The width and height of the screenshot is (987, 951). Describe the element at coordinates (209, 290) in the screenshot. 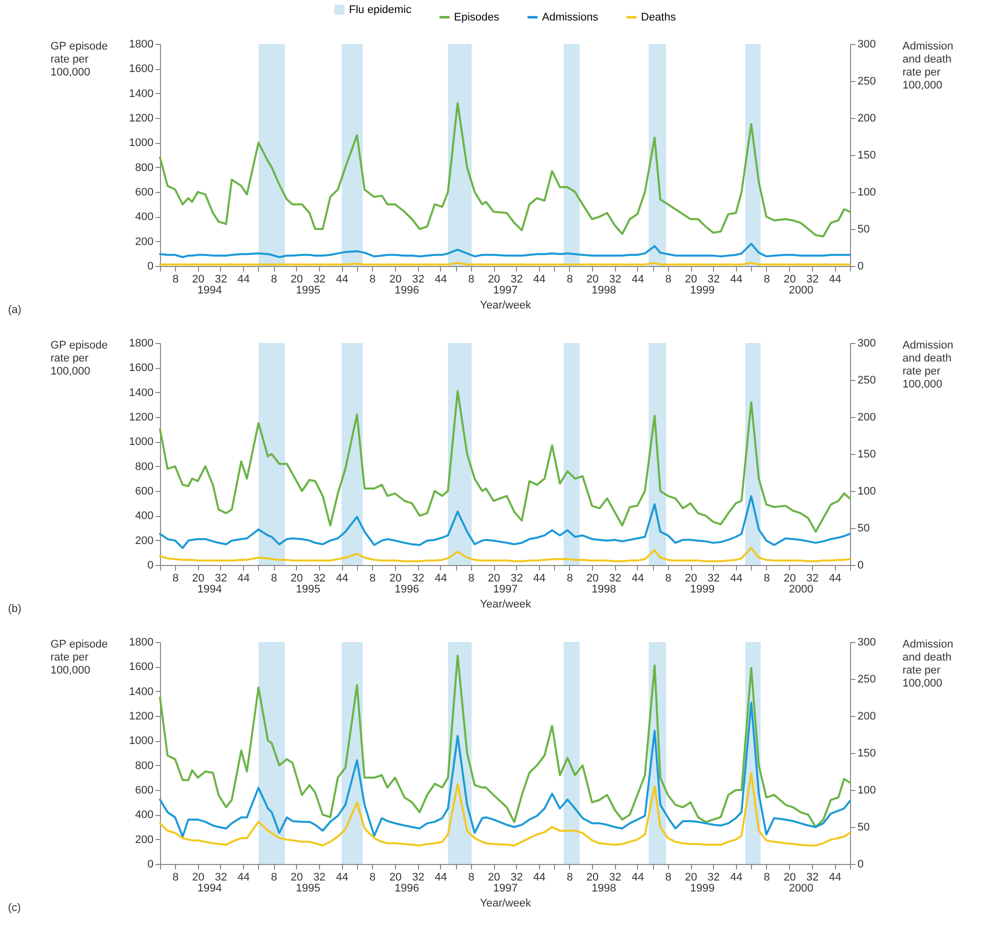

I see `x2-tick-label: 1994` at that location.